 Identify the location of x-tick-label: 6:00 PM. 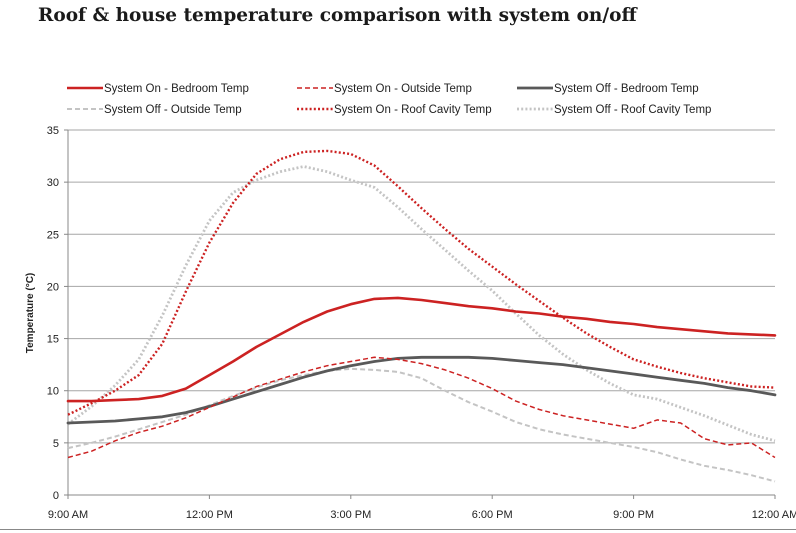
(492, 515).